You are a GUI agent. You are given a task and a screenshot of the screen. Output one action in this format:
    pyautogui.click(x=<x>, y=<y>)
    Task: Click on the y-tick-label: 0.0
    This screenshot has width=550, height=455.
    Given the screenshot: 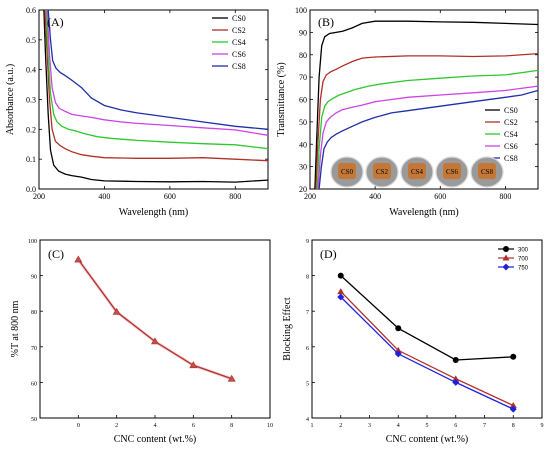 What is the action you would take?
    pyautogui.click(x=31, y=189)
    